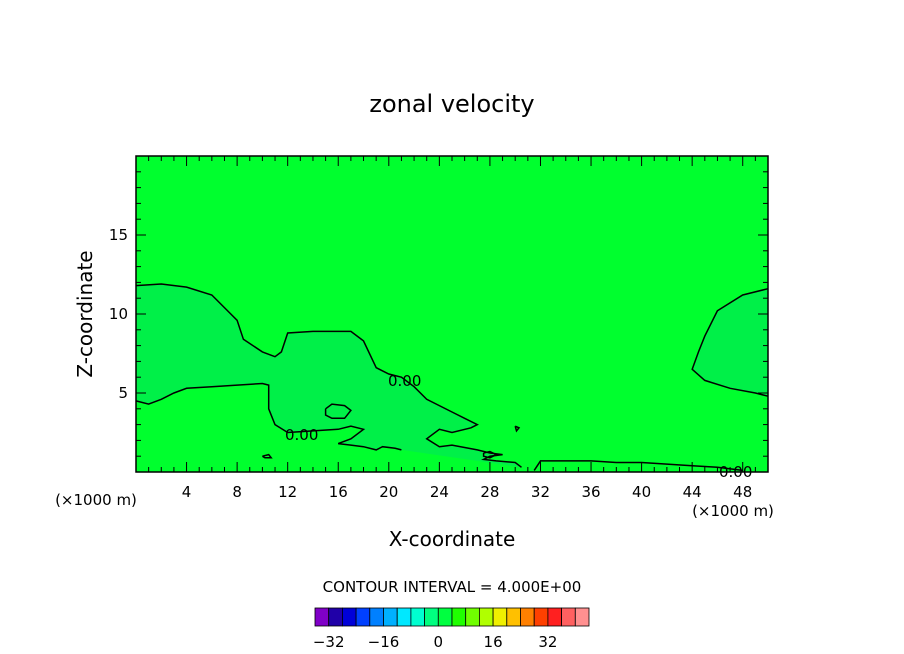  I want to click on x-tick-label: 40, so click(641, 492).